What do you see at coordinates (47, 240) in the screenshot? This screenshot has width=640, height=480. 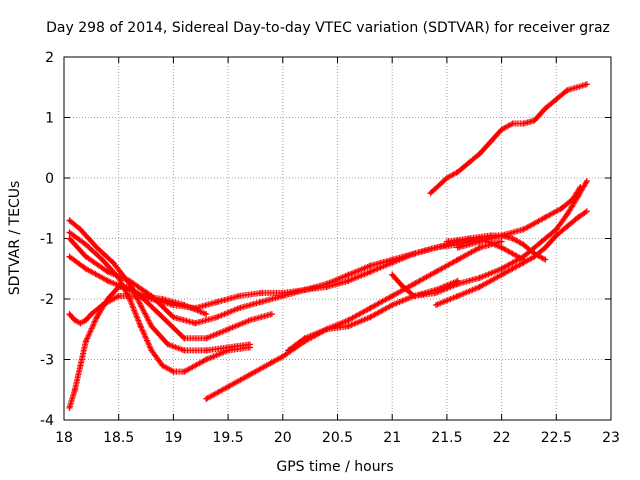 I see `y-tick-label: -1` at bounding box center [47, 240].